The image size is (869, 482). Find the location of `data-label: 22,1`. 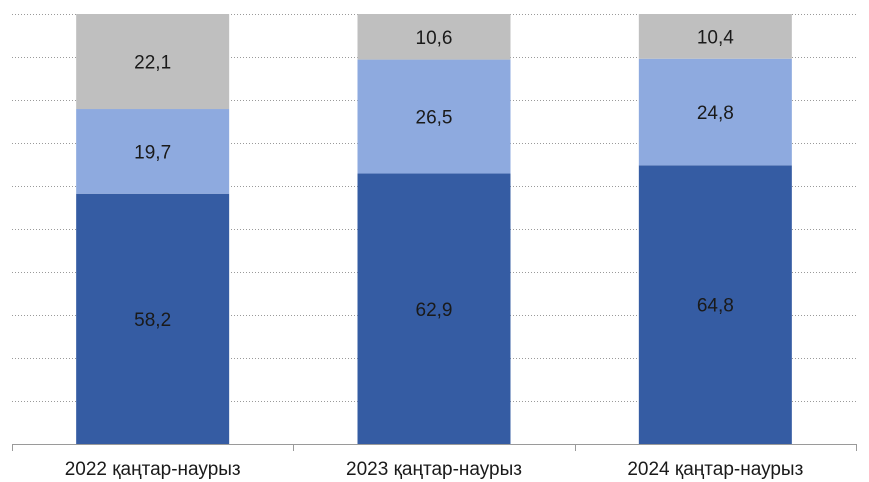

data-label: 22,1 is located at coordinates (152, 63).